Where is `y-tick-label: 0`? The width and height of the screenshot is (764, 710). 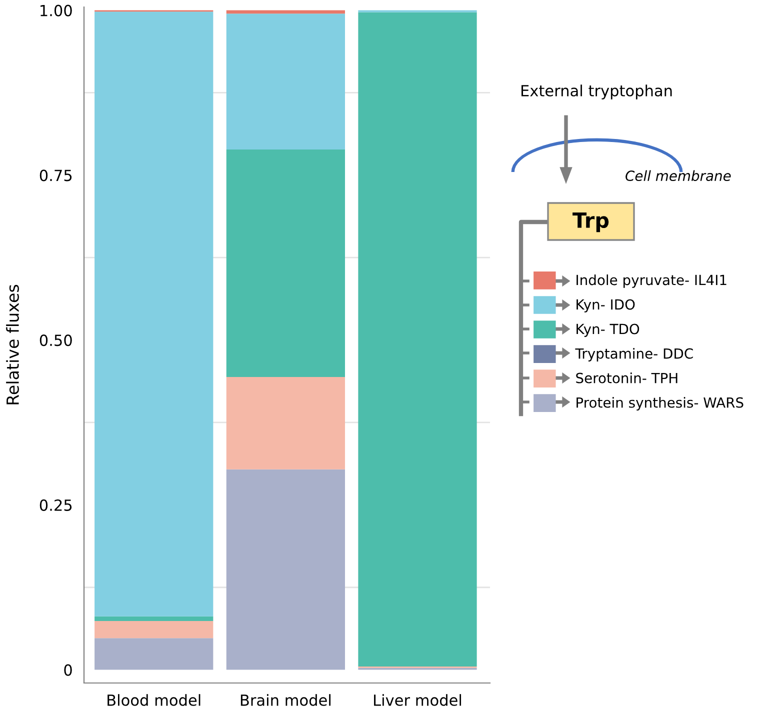
y-tick-label: 0 is located at coordinates (68, 670).